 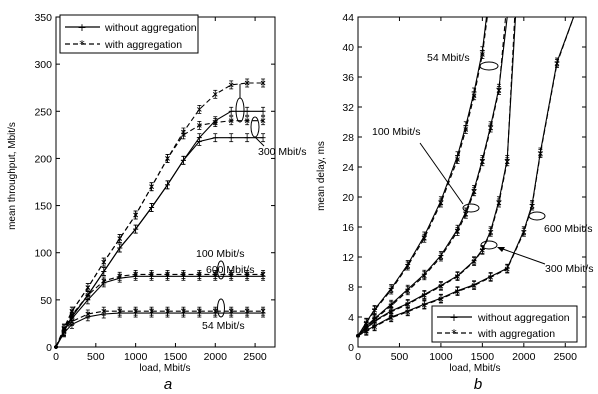 What do you see at coordinates (483, 357) in the screenshot?
I see `panel-b-x-tick-label-3: 1500` at bounding box center [483, 357].